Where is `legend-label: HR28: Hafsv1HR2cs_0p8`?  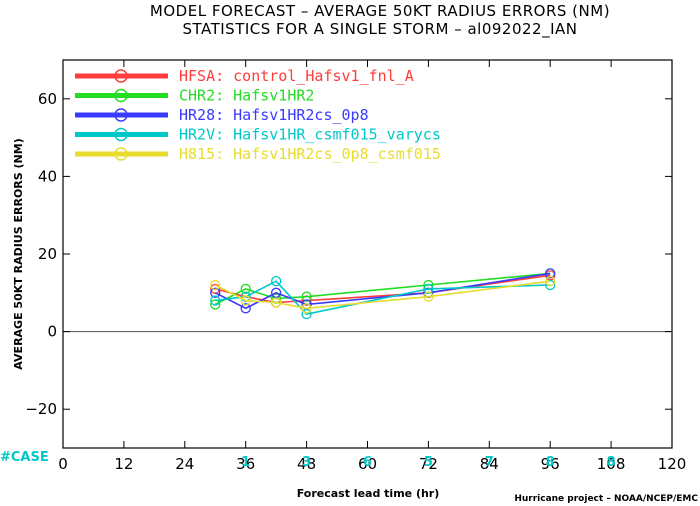 legend-label: HR28: Hafsv1HR2cs_0p8 is located at coordinates (274, 115).